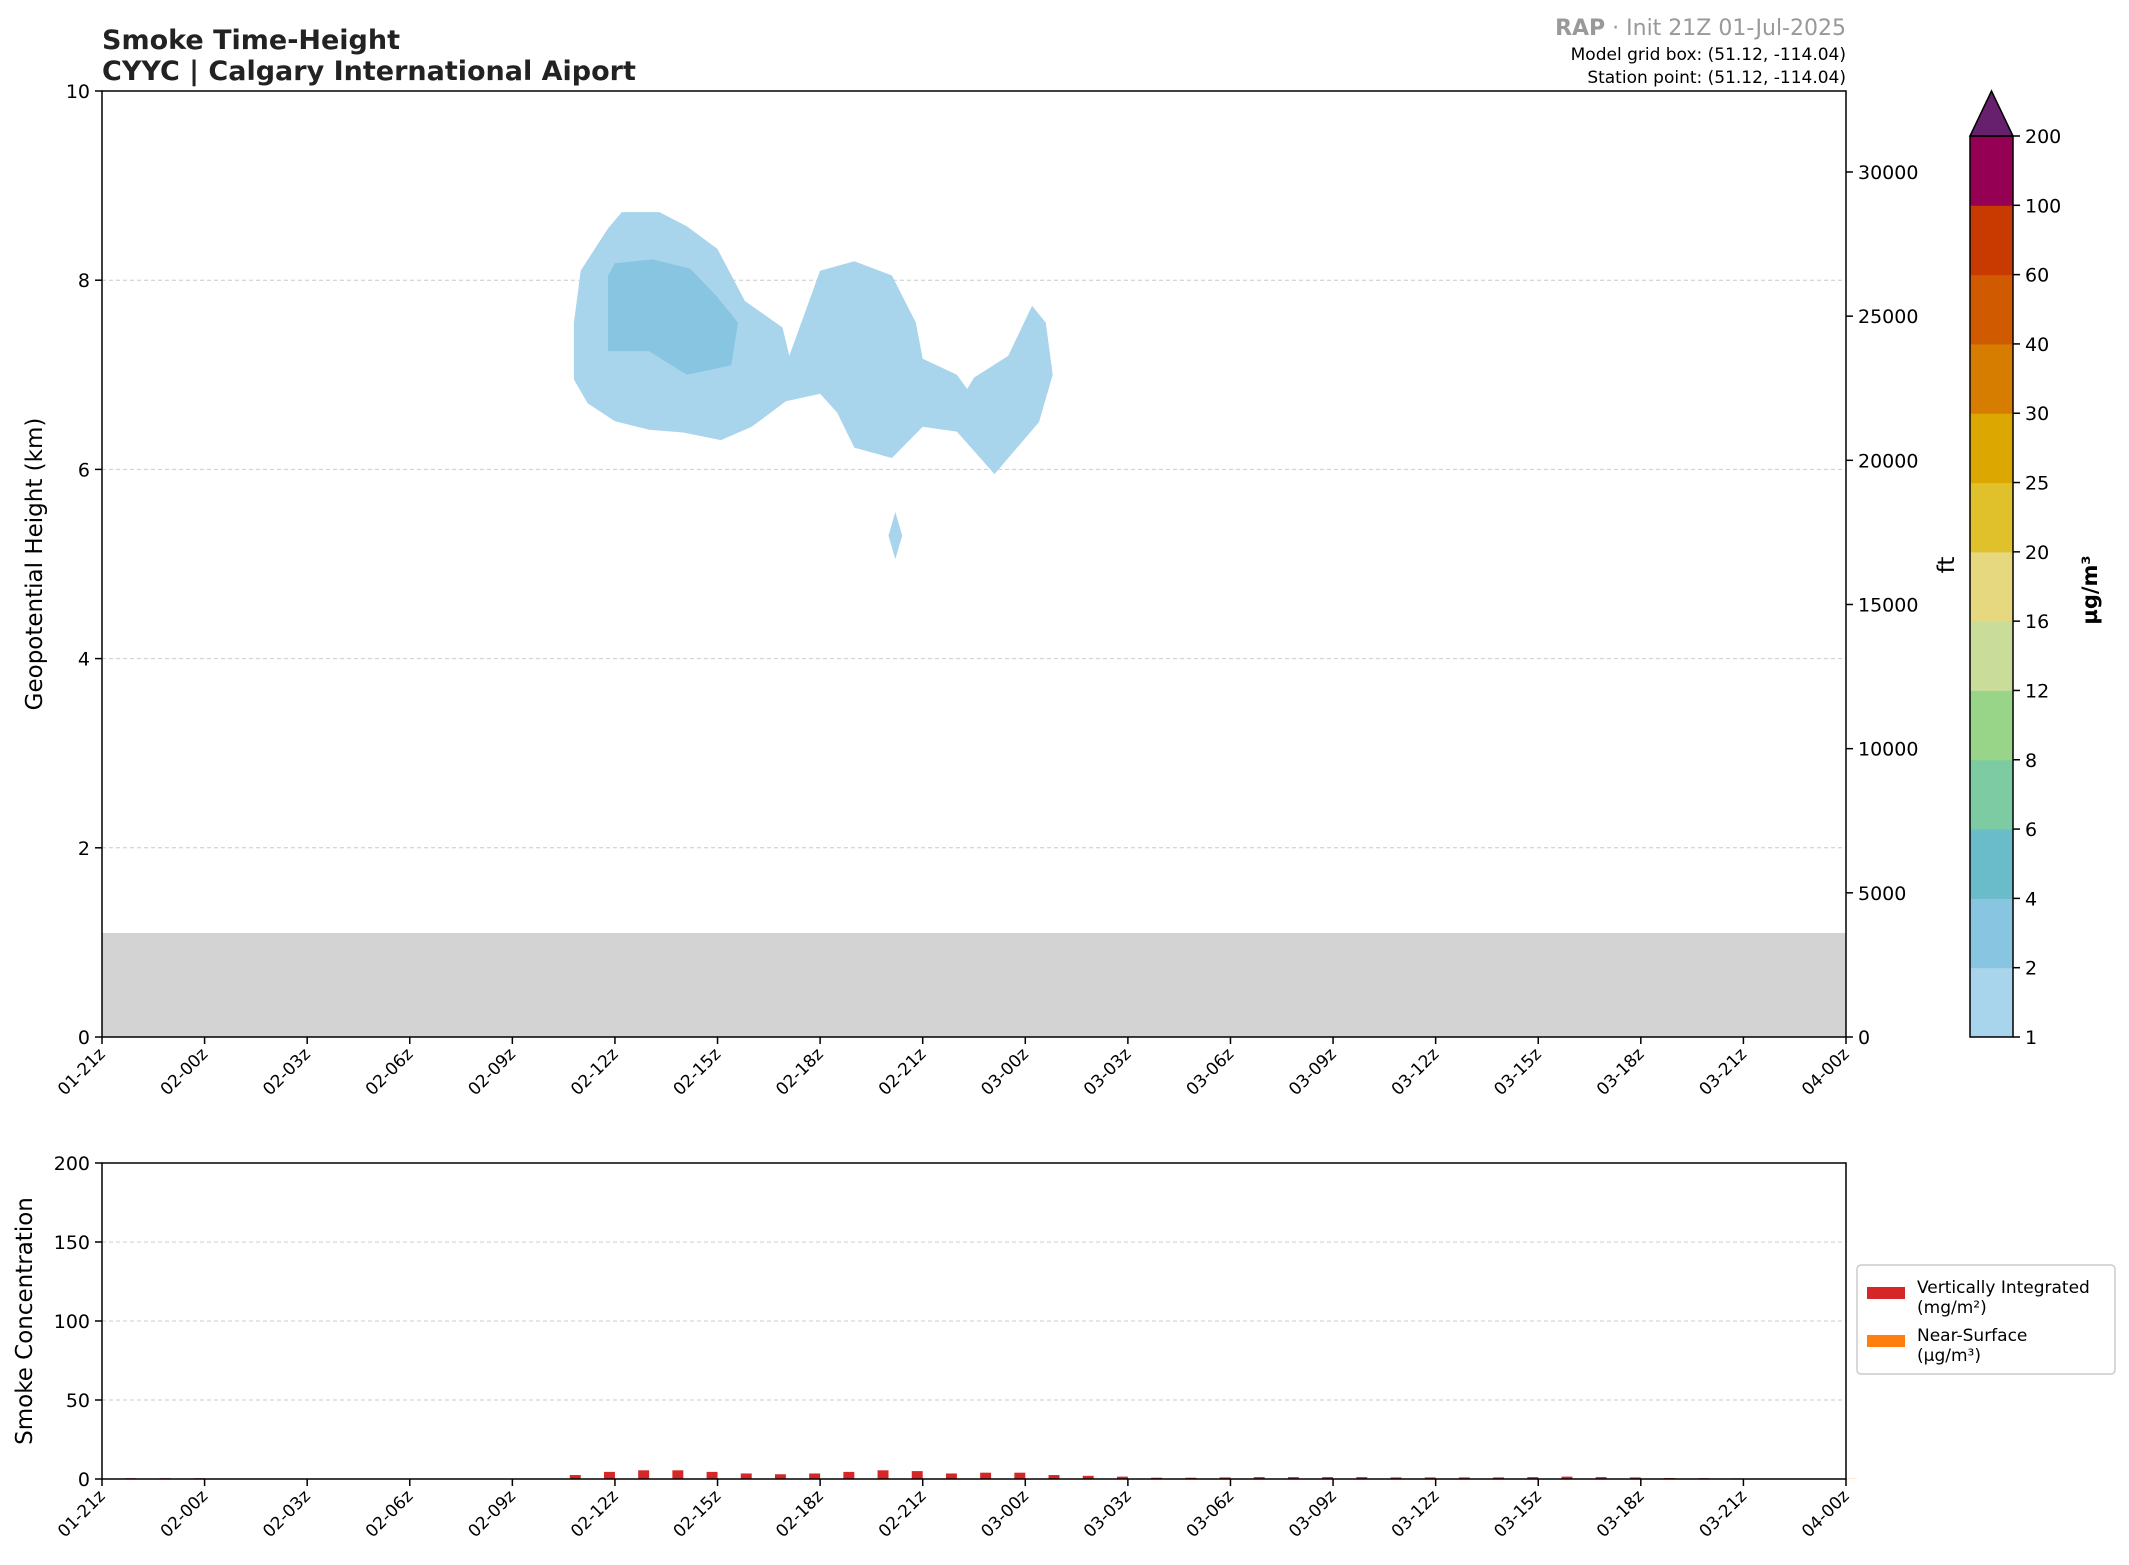  I want to click on legend-swatch-integrated, so click(1886, 1293).